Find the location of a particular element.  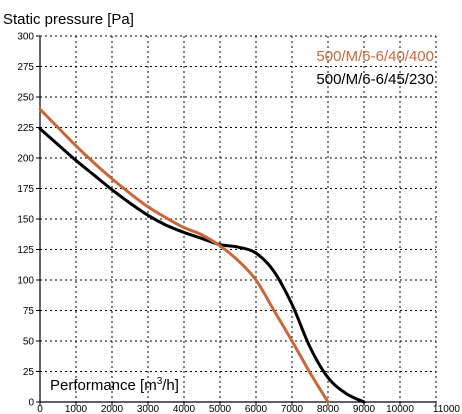

y-tick-label-50: 50 is located at coordinates (29, 342).